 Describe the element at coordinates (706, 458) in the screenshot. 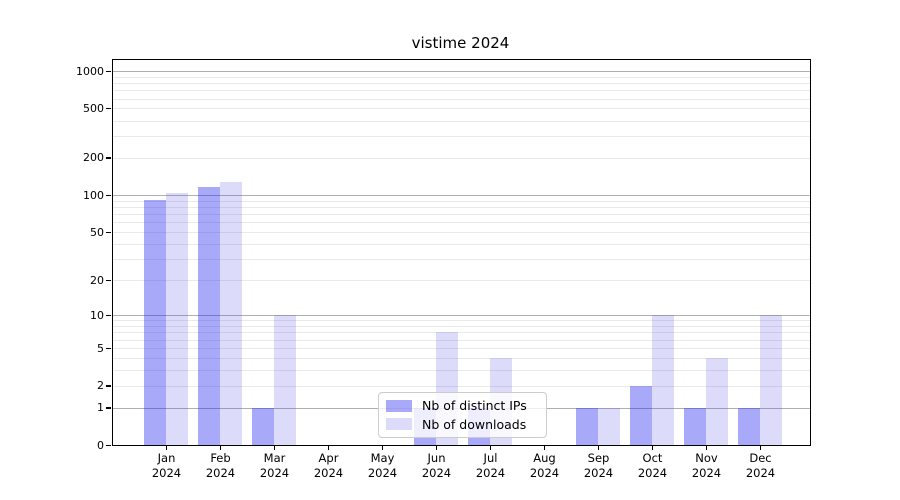

I see `x-tick-month: Nov` at that location.